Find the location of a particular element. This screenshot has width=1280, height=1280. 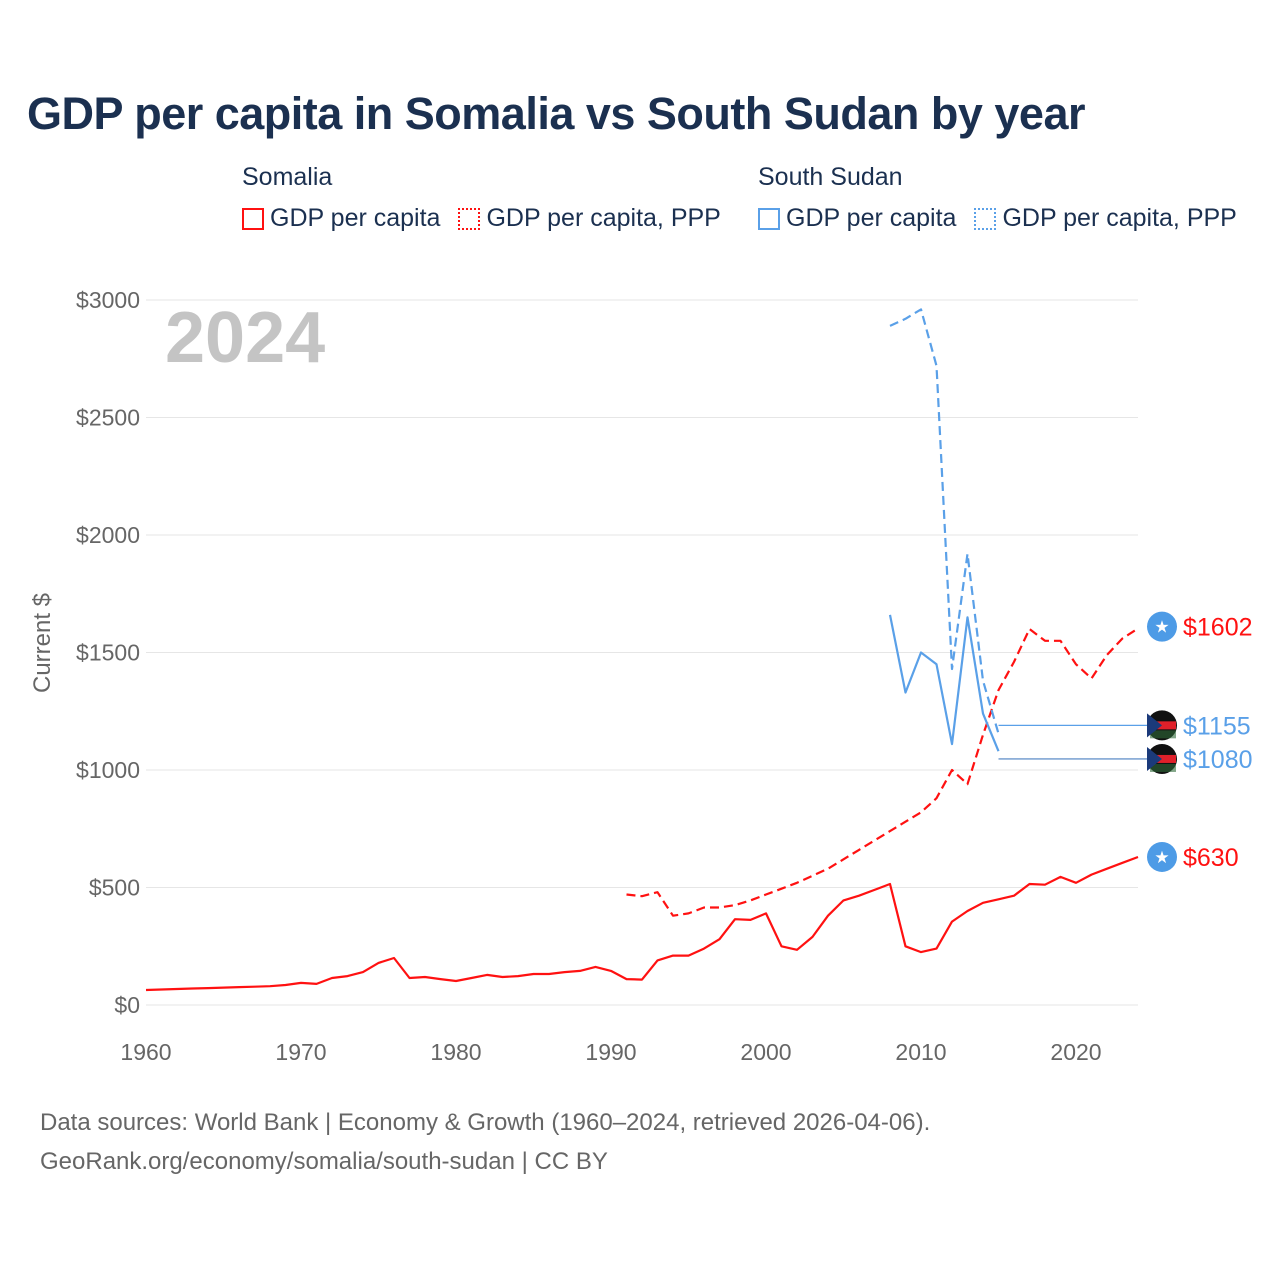

y-tick-label: $2000 is located at coordinates (108, 535).